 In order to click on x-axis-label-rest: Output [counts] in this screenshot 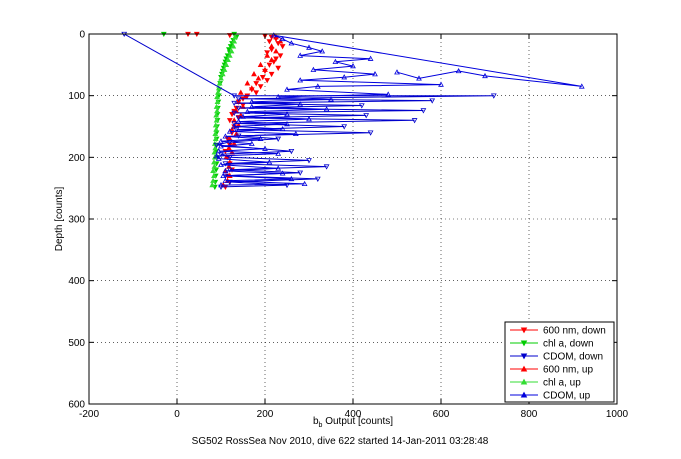, I will do `click(357, 421)`.